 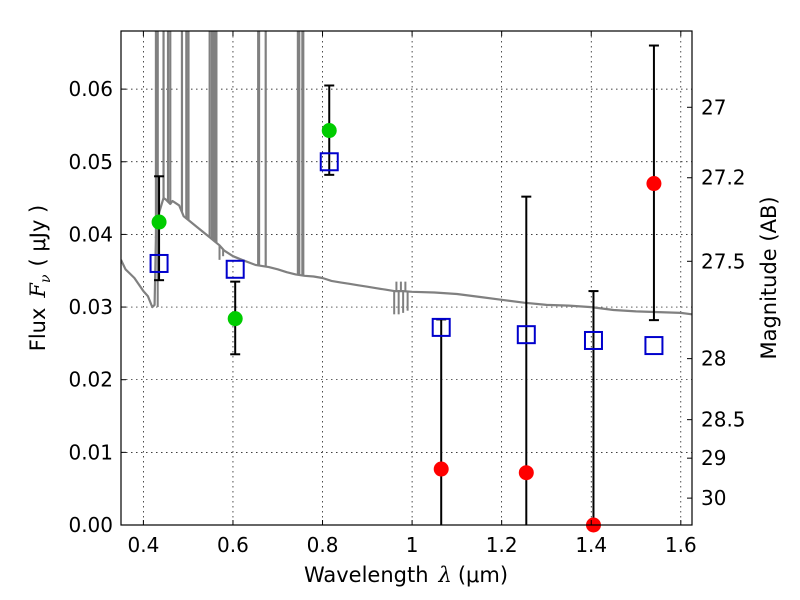 What do you see at coordinates (90, 452) in the screenshot?
I see `y-tick-label: 0.01` at bounding box center [90, 452].